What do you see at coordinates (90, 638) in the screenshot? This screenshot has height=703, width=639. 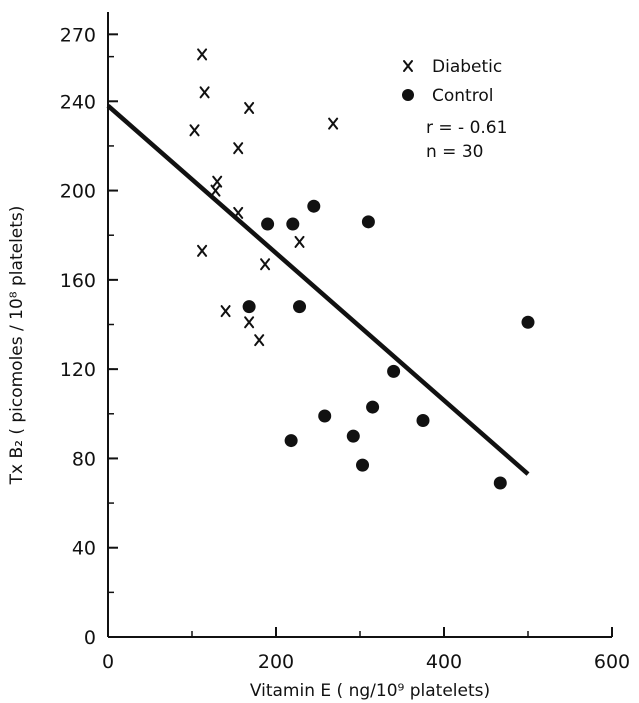 I see `y-tick-label: 0` at bounding box center [90, 638].